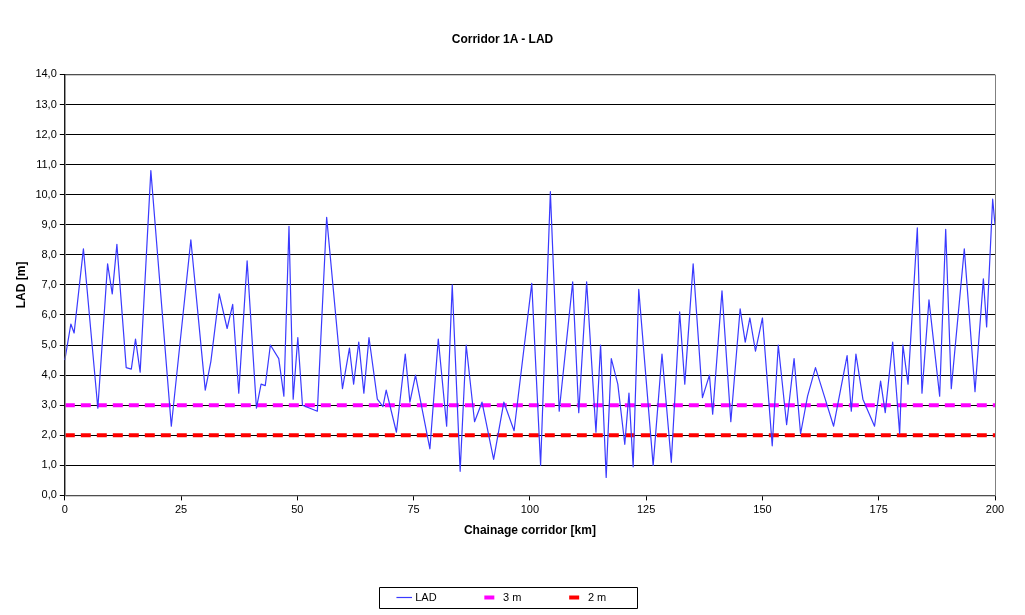  Describe the element at coordinates (49, 223) in the screenshot. I see `y-tick-label: 9,0` at that location.